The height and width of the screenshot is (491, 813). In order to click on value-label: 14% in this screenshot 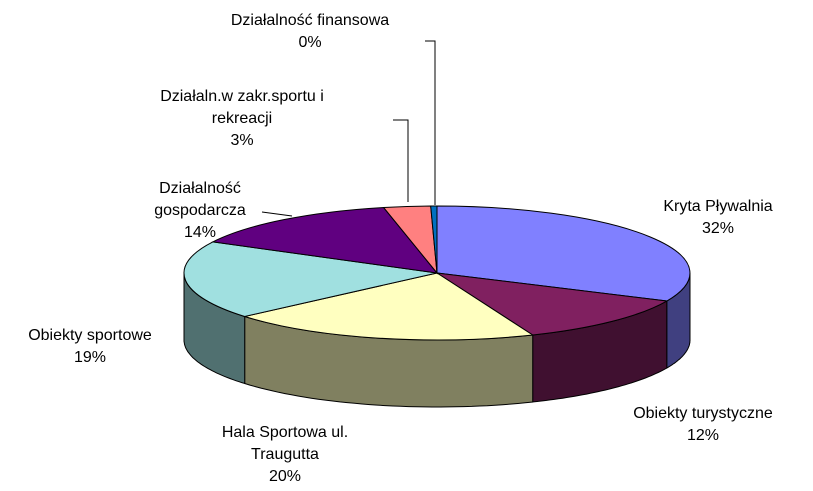, I will do `click(200, 232)`.